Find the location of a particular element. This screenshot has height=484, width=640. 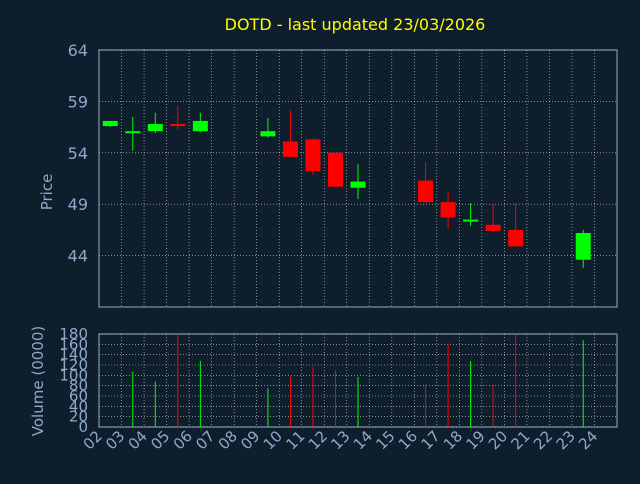

volume-tick-label: 0 is located at coordinates (83, 427).